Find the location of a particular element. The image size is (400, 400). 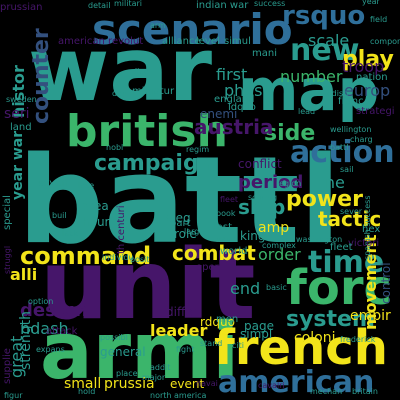

word-larg: larg is located at coordinates (191, 231).